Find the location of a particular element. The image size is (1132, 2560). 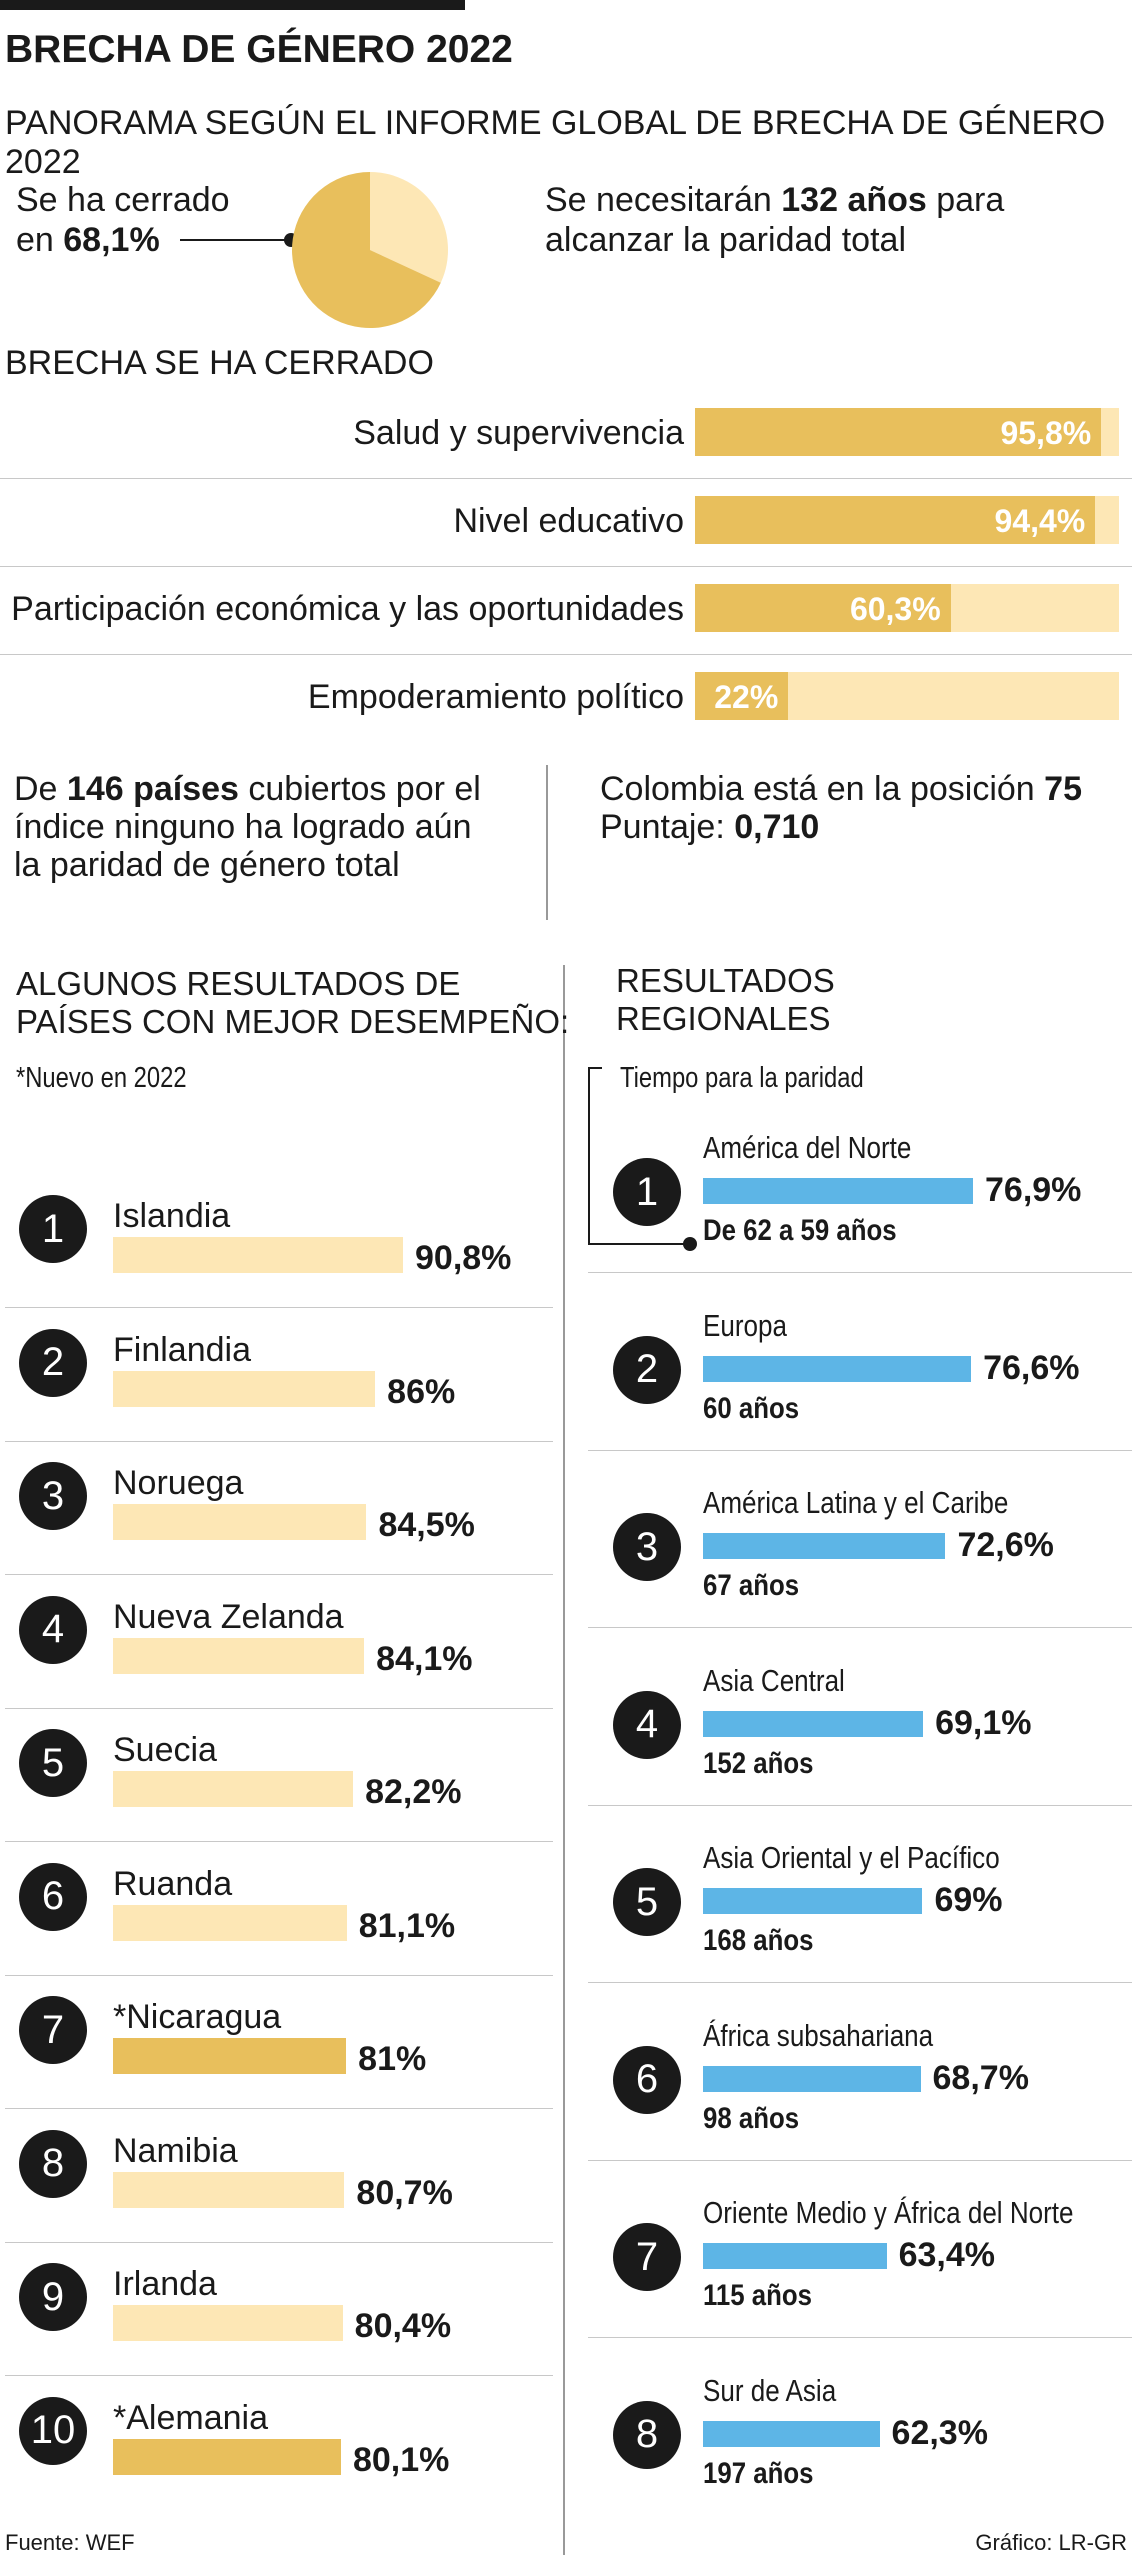

region-years: 168 años is located at coordinates (758, 1940).